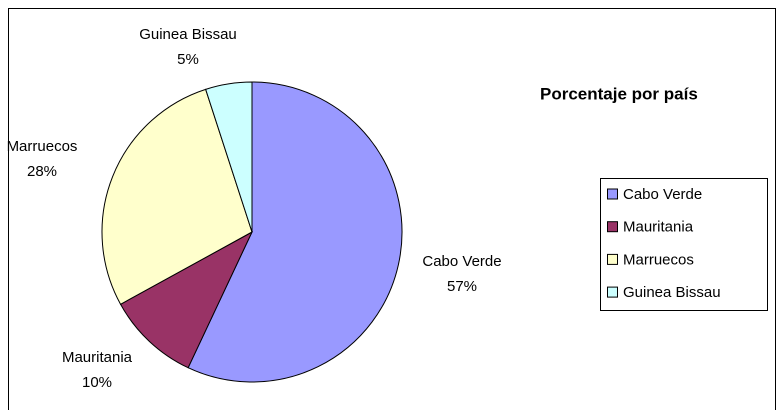 The width and height of the screenshot is (777, 410). Describe the element at coordinates (97, 357) in the screenshot. I see `slice-label: Mauritania` at that location.